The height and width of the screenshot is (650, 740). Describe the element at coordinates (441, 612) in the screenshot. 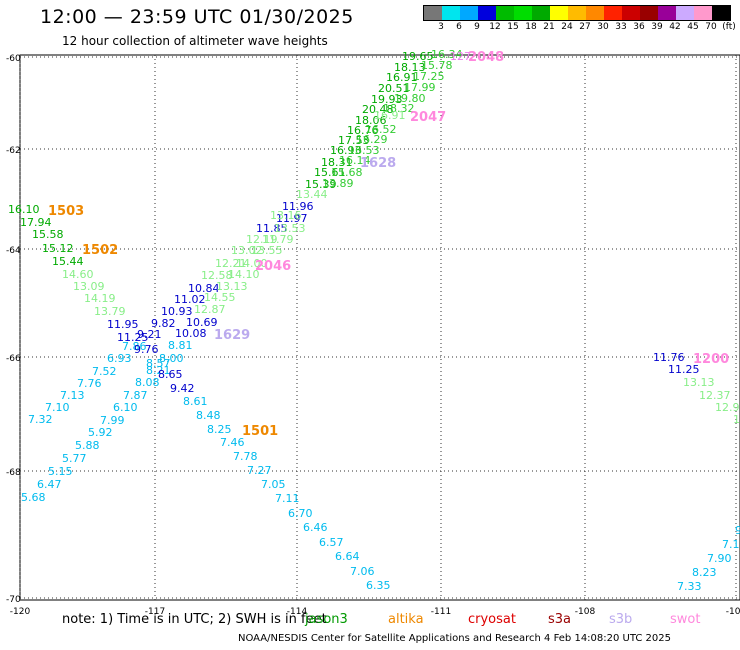

I see `lon-label: -111` at that location.